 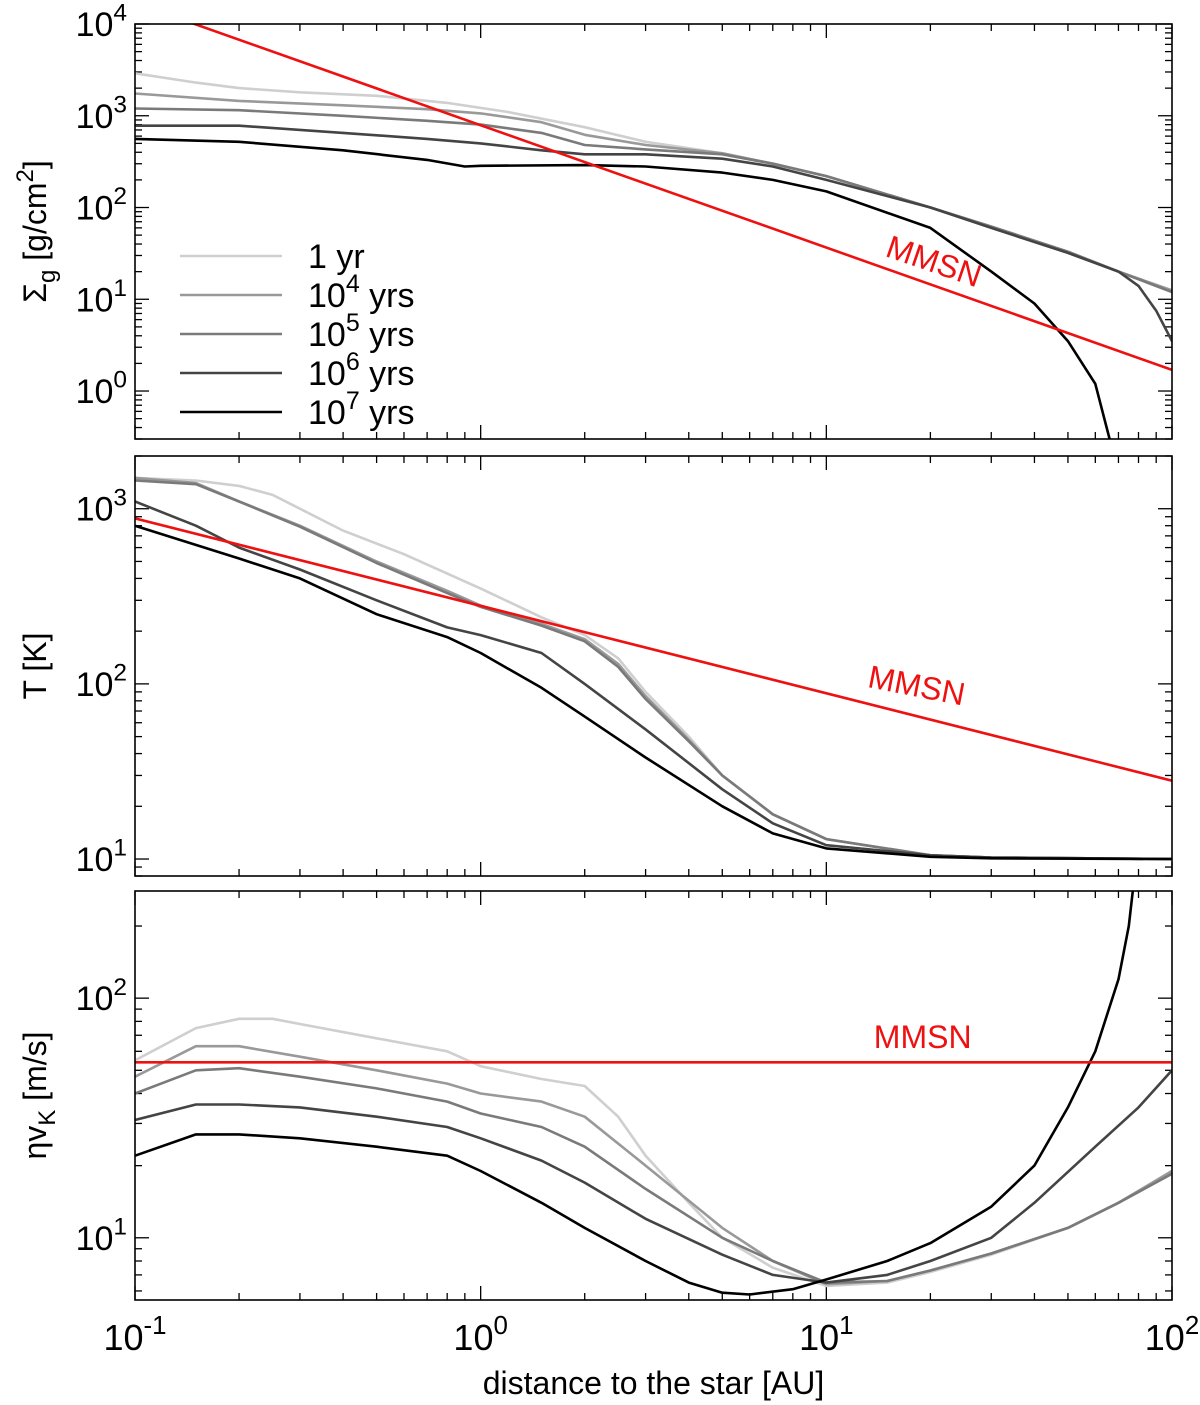 What do you see at coordinates (35, 666) in the screenshot?
I see `y-axis-label: T [K]` at bounding box center [35, 666].